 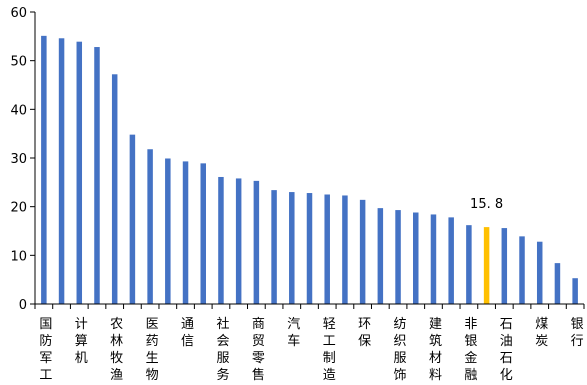 What do you see at coordinates (309, 306) in the screenshot?
I see `x-axis` at bounding box center [309, 306].